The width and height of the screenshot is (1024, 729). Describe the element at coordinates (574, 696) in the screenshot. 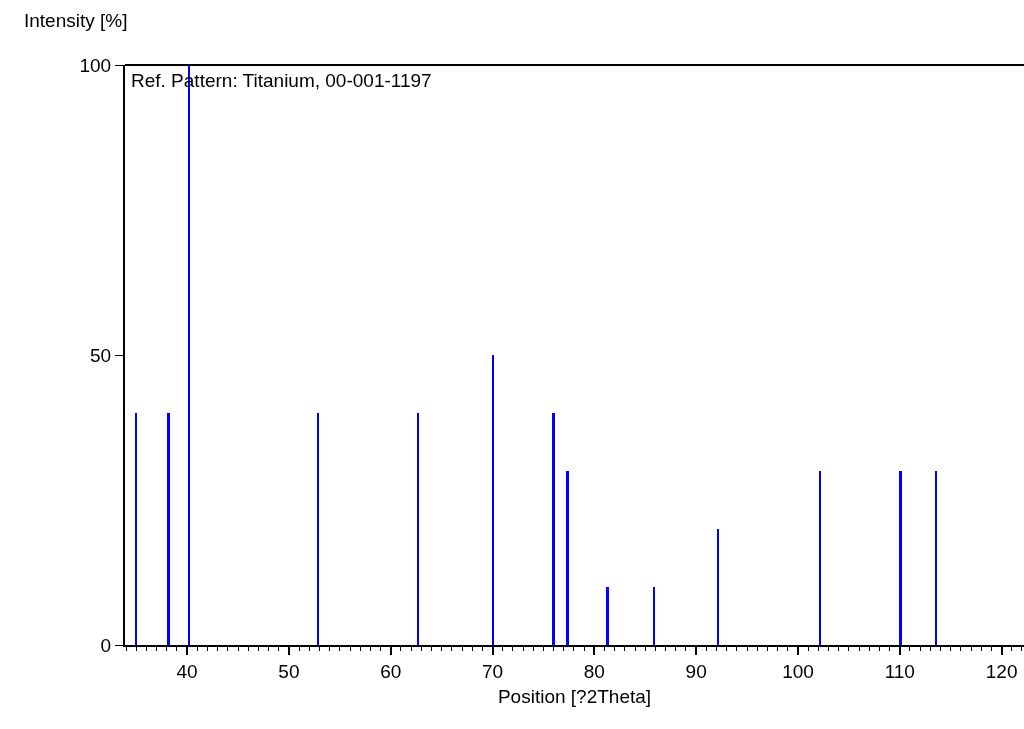

I see `x-axis-title: Position [?2Theta]` at that location.